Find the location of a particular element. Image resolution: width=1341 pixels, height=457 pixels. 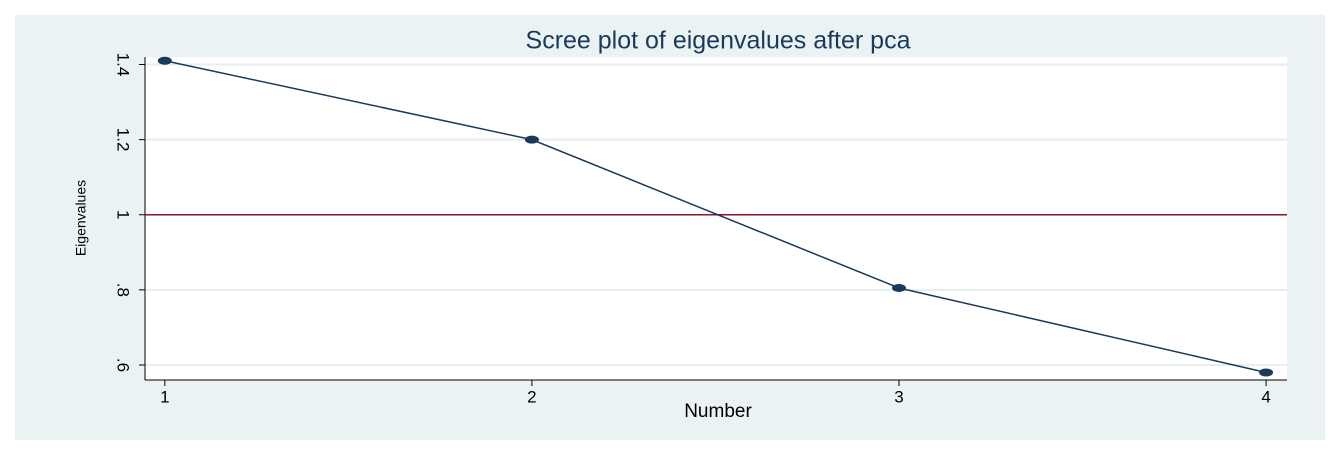

y-tick-label: 1.4 is located at coordinates (123, 65).